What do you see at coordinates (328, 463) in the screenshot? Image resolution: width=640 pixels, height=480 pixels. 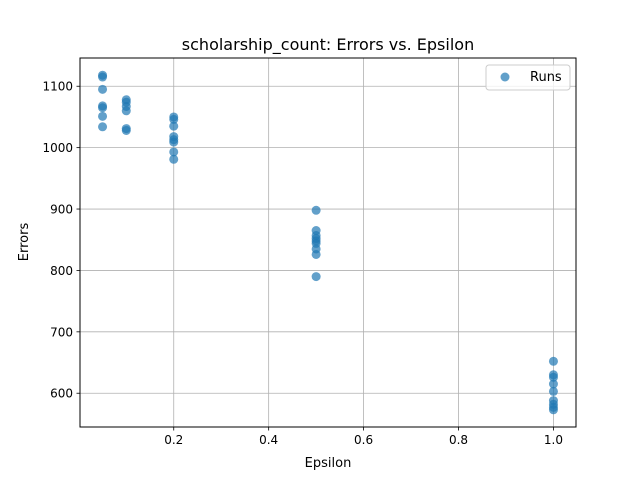 I see `x-axis-label: Epsilon` at bounding box center [328, 463].